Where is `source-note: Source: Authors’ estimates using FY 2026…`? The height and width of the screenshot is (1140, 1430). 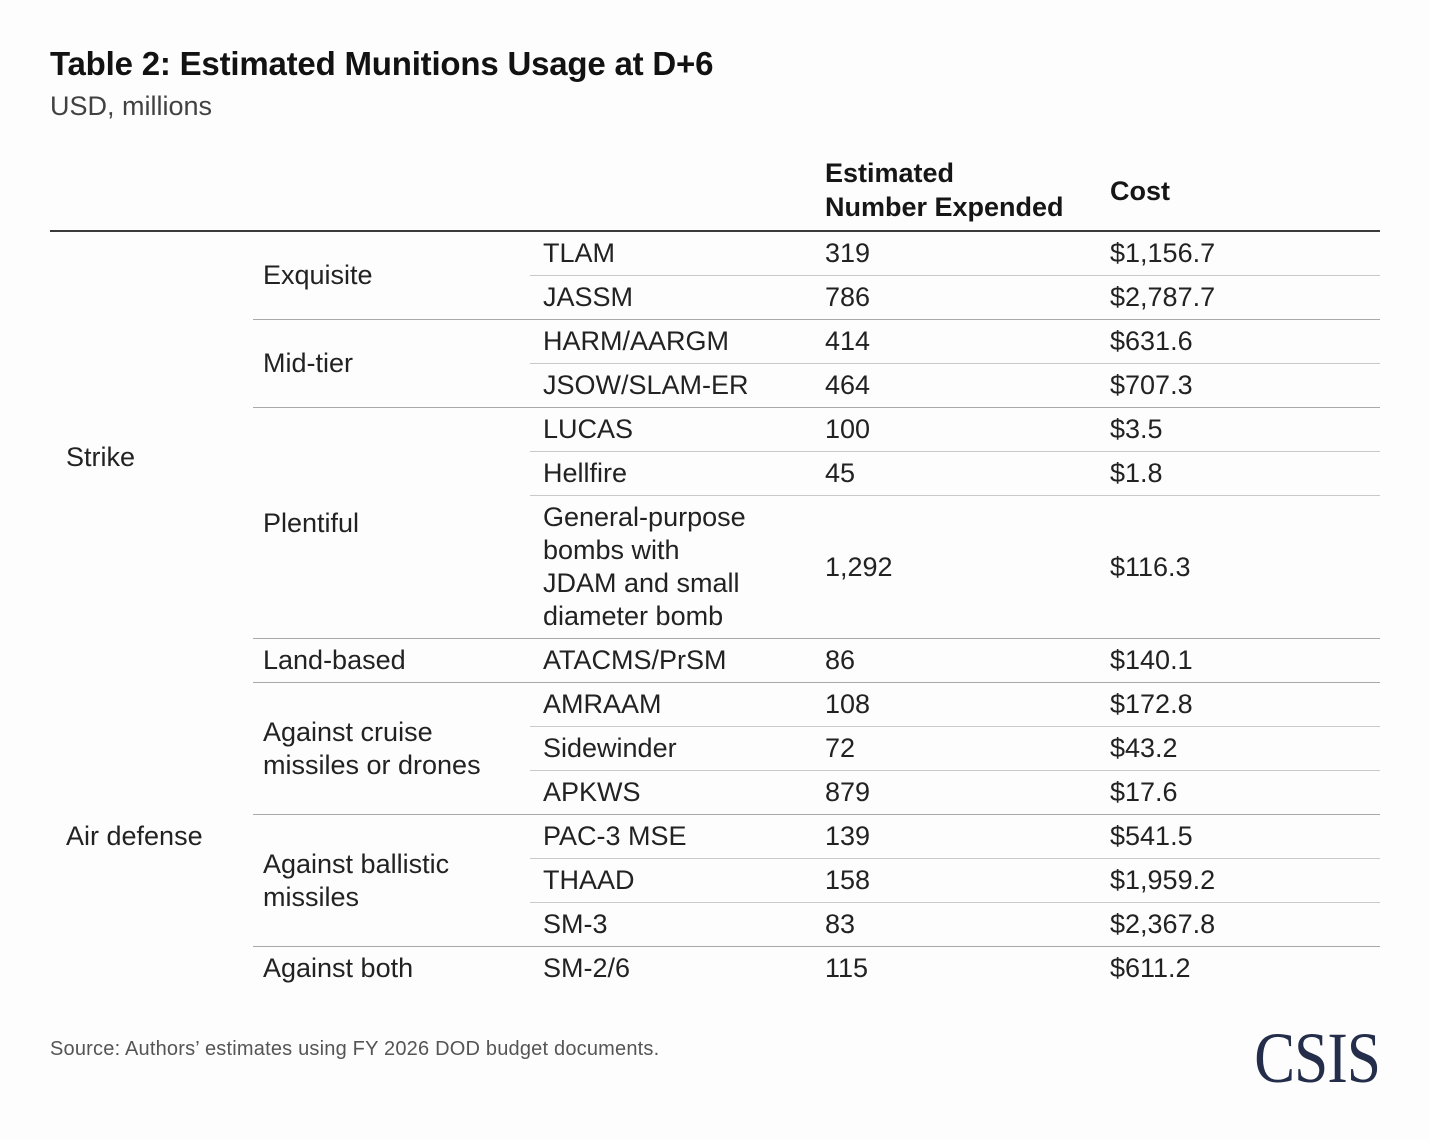 source-note: Source: Authors’ estimates using FY 2026… is located at coordinates (355, 1048).